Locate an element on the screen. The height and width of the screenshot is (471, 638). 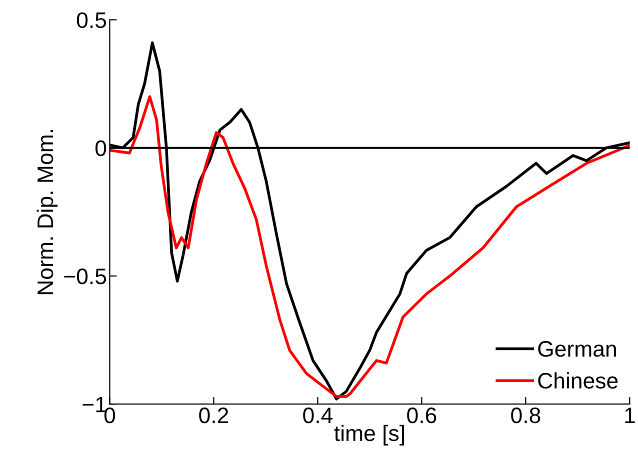
legend-label: Chinese is located at coordinates (578, 380).